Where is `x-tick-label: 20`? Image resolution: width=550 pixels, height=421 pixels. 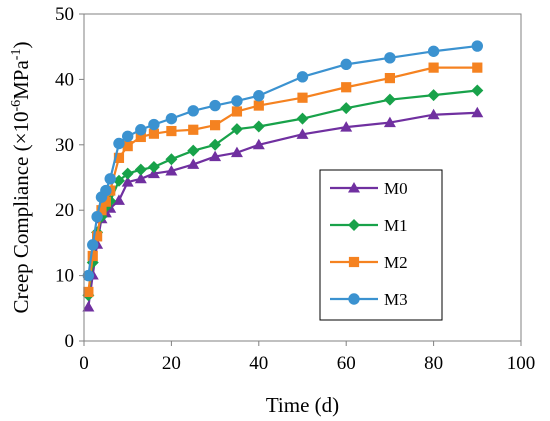 x-tick-label: 20 is located at coordinates (171, 363).